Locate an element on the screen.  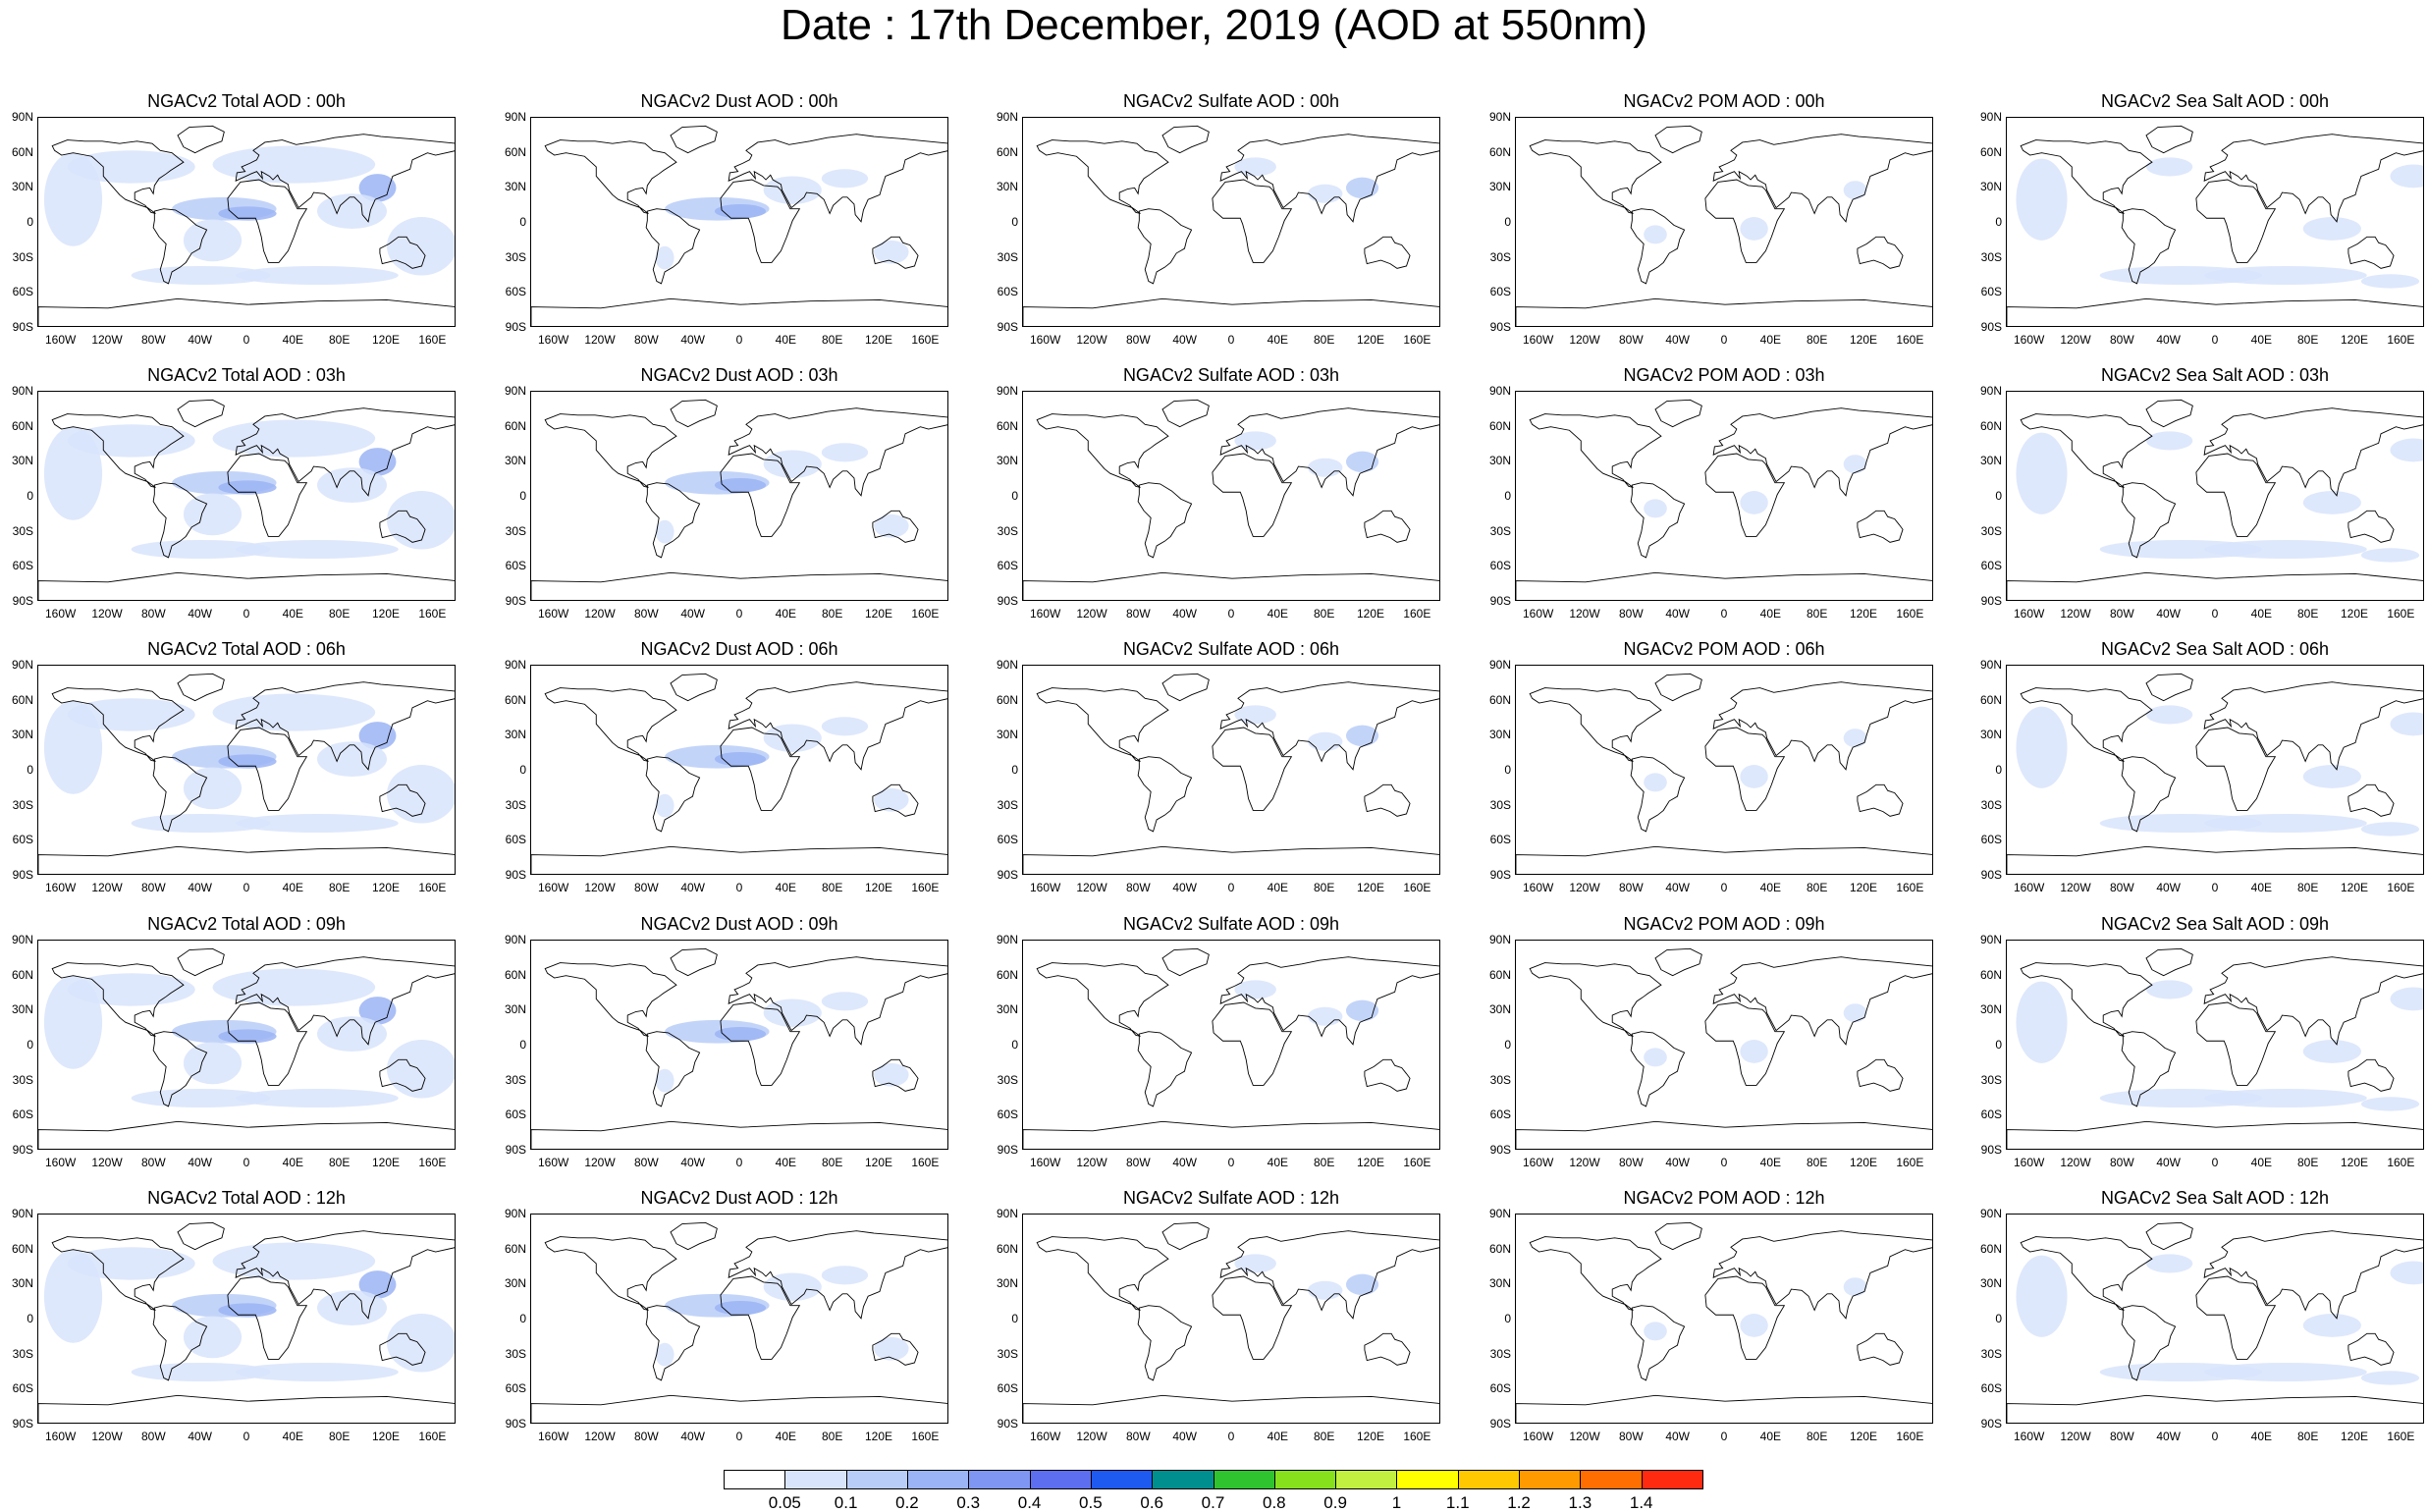
panel-title: NGACv2 Sulfate AOD : 09h is located at coordinates (1231, 924).